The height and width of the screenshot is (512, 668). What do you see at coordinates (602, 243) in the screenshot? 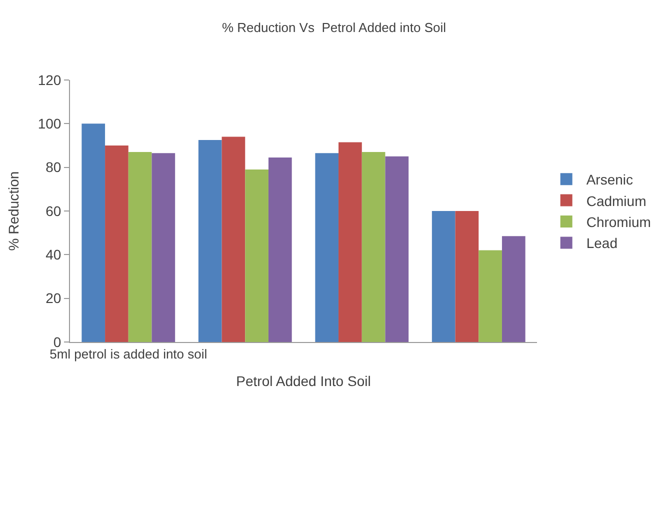
I see `legend-label: Lead` at bounding box center [602, 243].